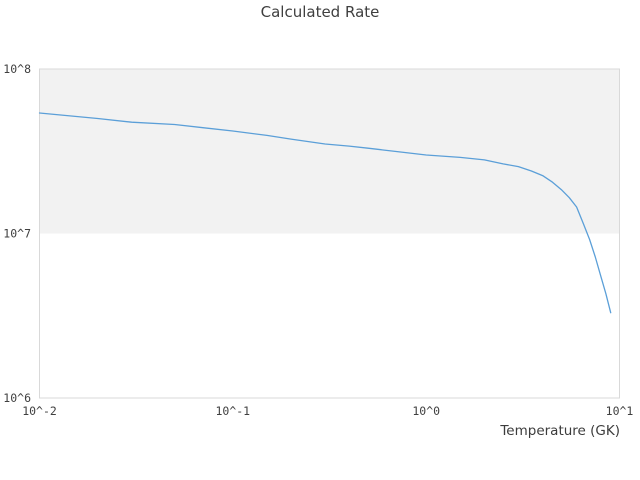 The image size is (640, 480). Describe the element at coordinates (426, 411) in the screenshot. I see `x-tick-label: 10^0` at that location.